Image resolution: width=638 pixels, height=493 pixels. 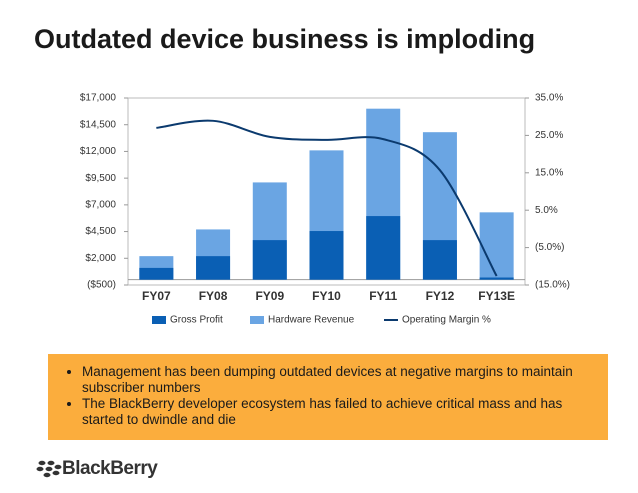 I want to click on x-tick-label: FY13E, so click(x=496, y=296).